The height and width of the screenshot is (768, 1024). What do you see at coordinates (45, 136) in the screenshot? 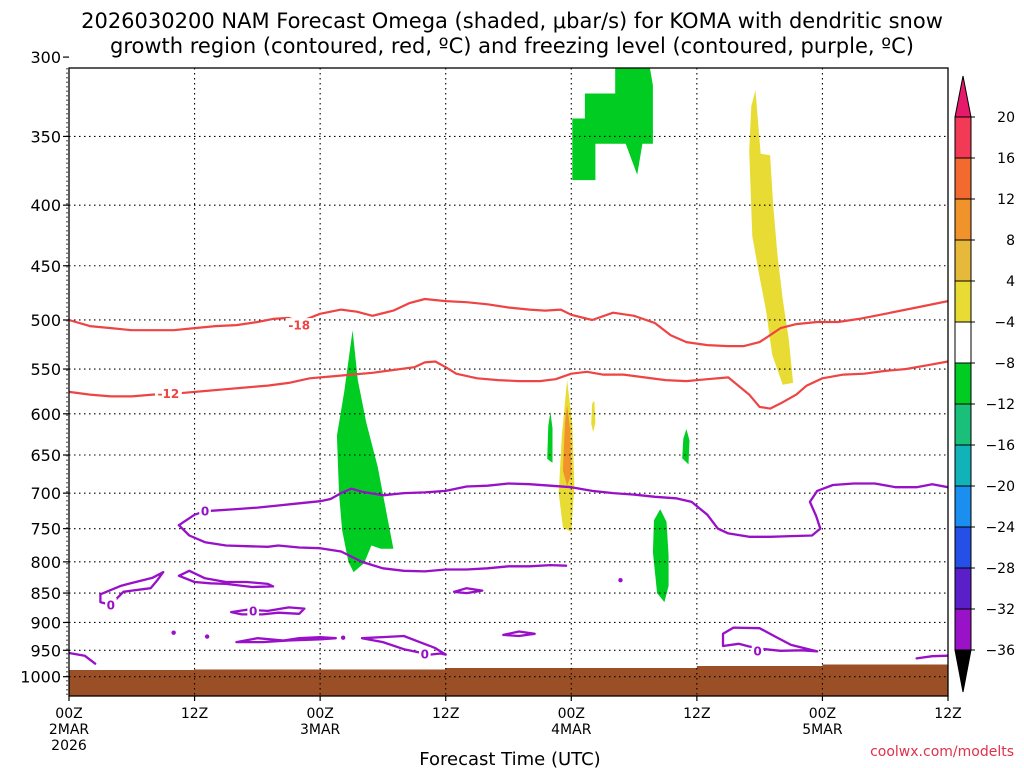
I see `y-tick-label-350: 350` at bounding box center [45, 136].